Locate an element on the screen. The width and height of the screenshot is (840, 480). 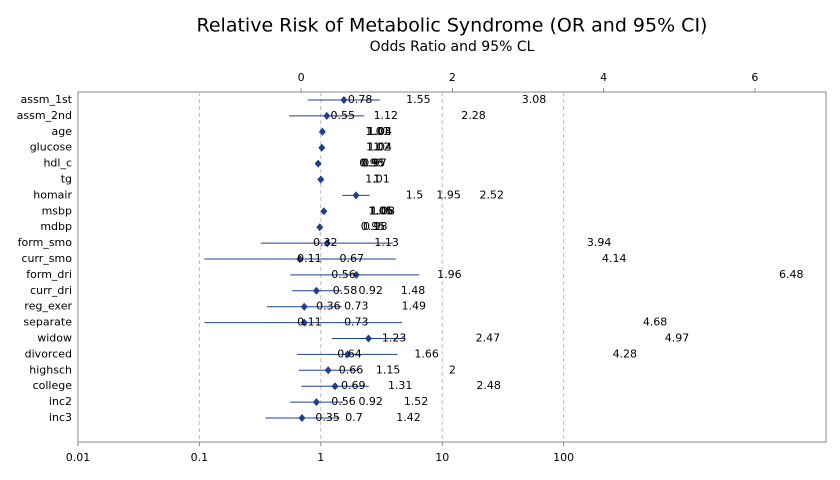
chart-subtitle: Odds Ratio and 95% CL is located at coordinates (452, 47).